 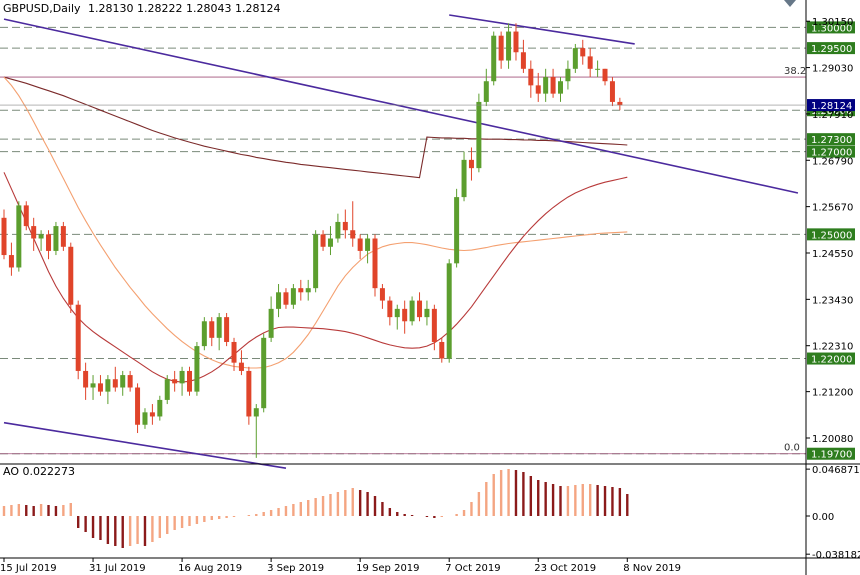 What do you see at coordinates (831, 455) in the screenshot?
I see `level-label: 1.19700` at bounding box center [831, 455].